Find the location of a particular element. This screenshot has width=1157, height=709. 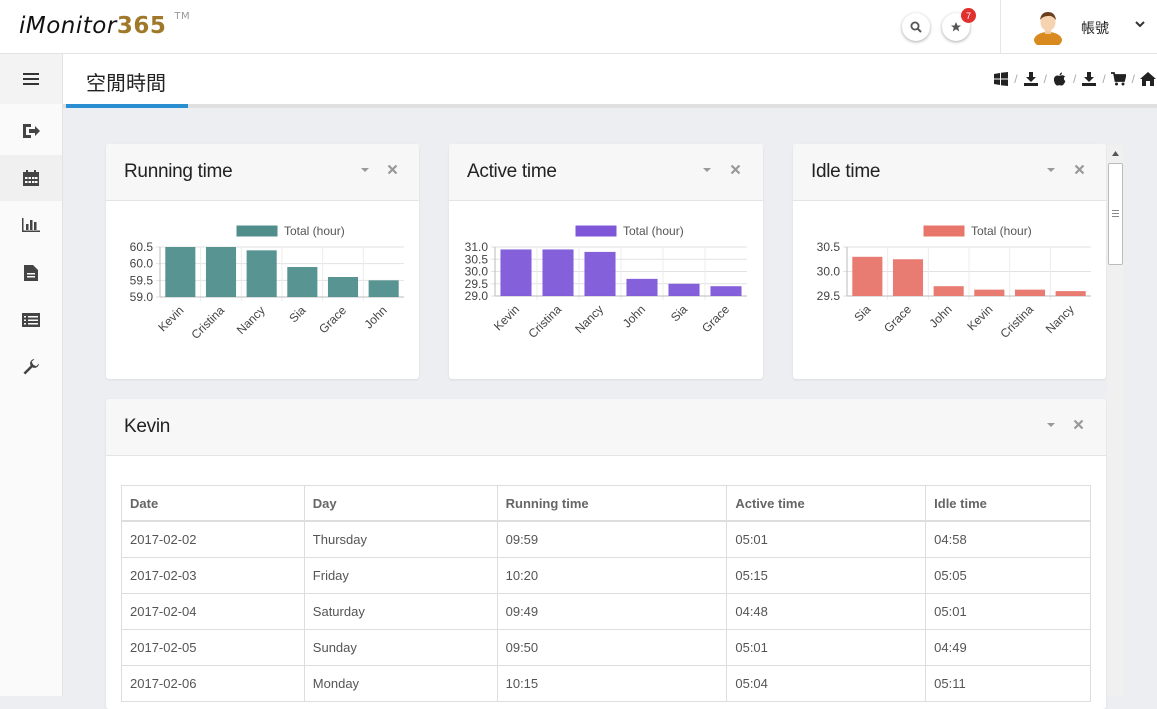

hamburger-icon is located at coordinates (31, 79).